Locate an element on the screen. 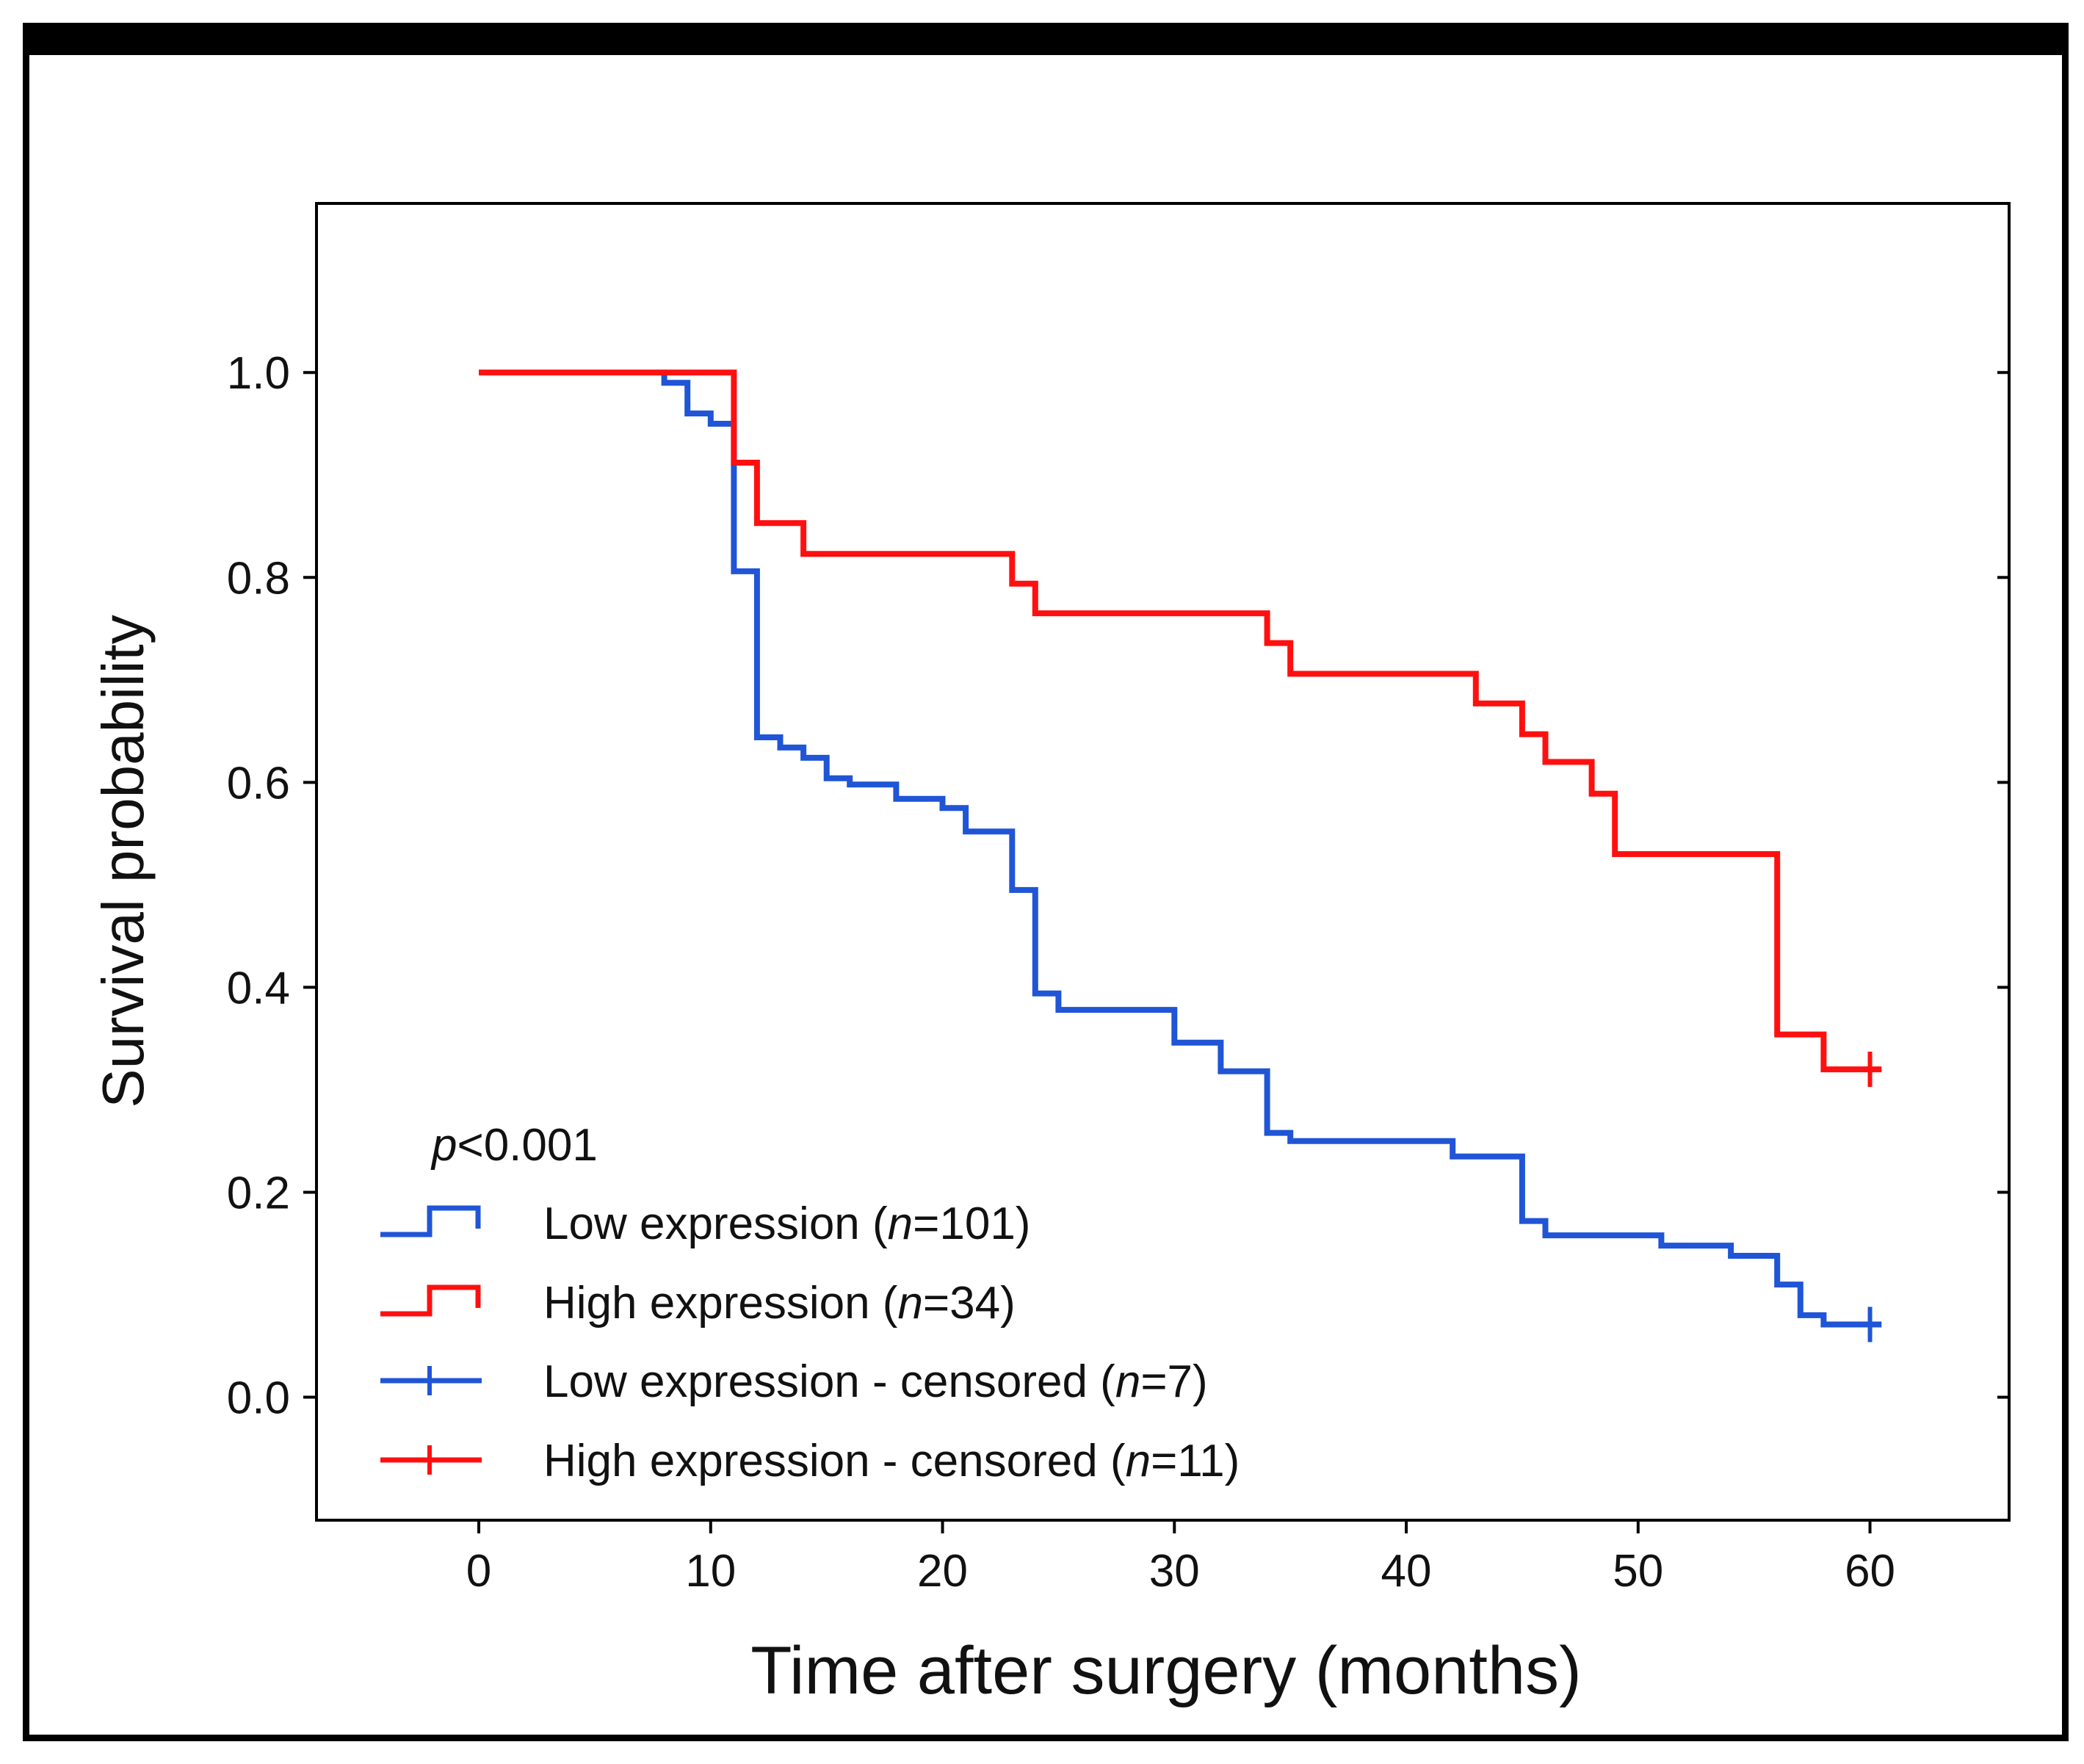  p-value-annotation: p<0.001 is located at coordinates (514, 1145).